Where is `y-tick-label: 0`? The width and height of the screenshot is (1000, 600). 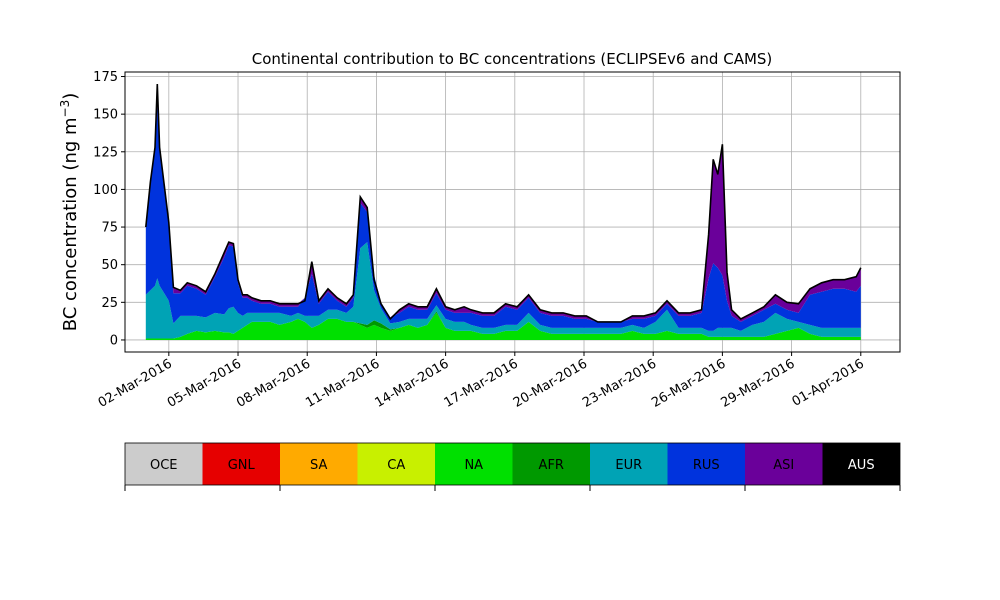 y-tick-label: 0 is located at coordinates (114, 340).